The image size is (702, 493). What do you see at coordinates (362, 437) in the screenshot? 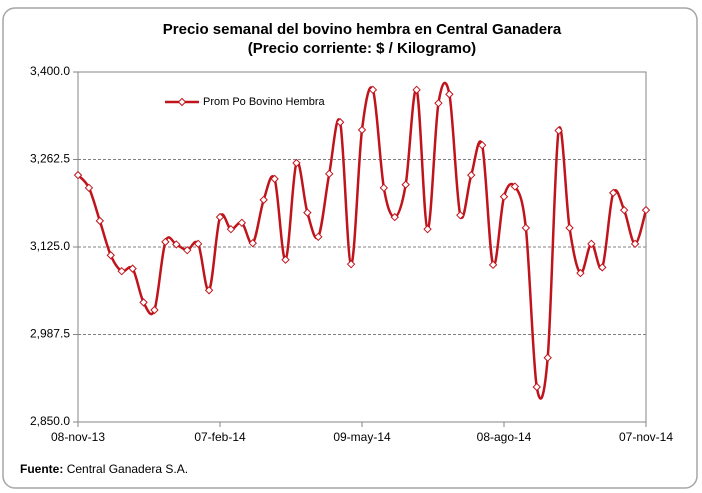
I see `x-tick-label: 09-may-14` at bounding box center [362, 437].